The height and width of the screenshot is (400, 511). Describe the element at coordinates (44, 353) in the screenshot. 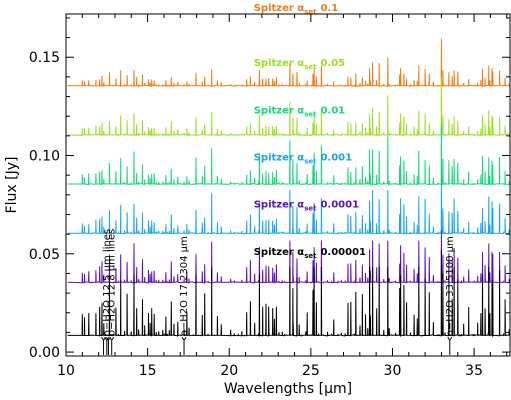

I see `y-tick-label: 0.00` at that location.